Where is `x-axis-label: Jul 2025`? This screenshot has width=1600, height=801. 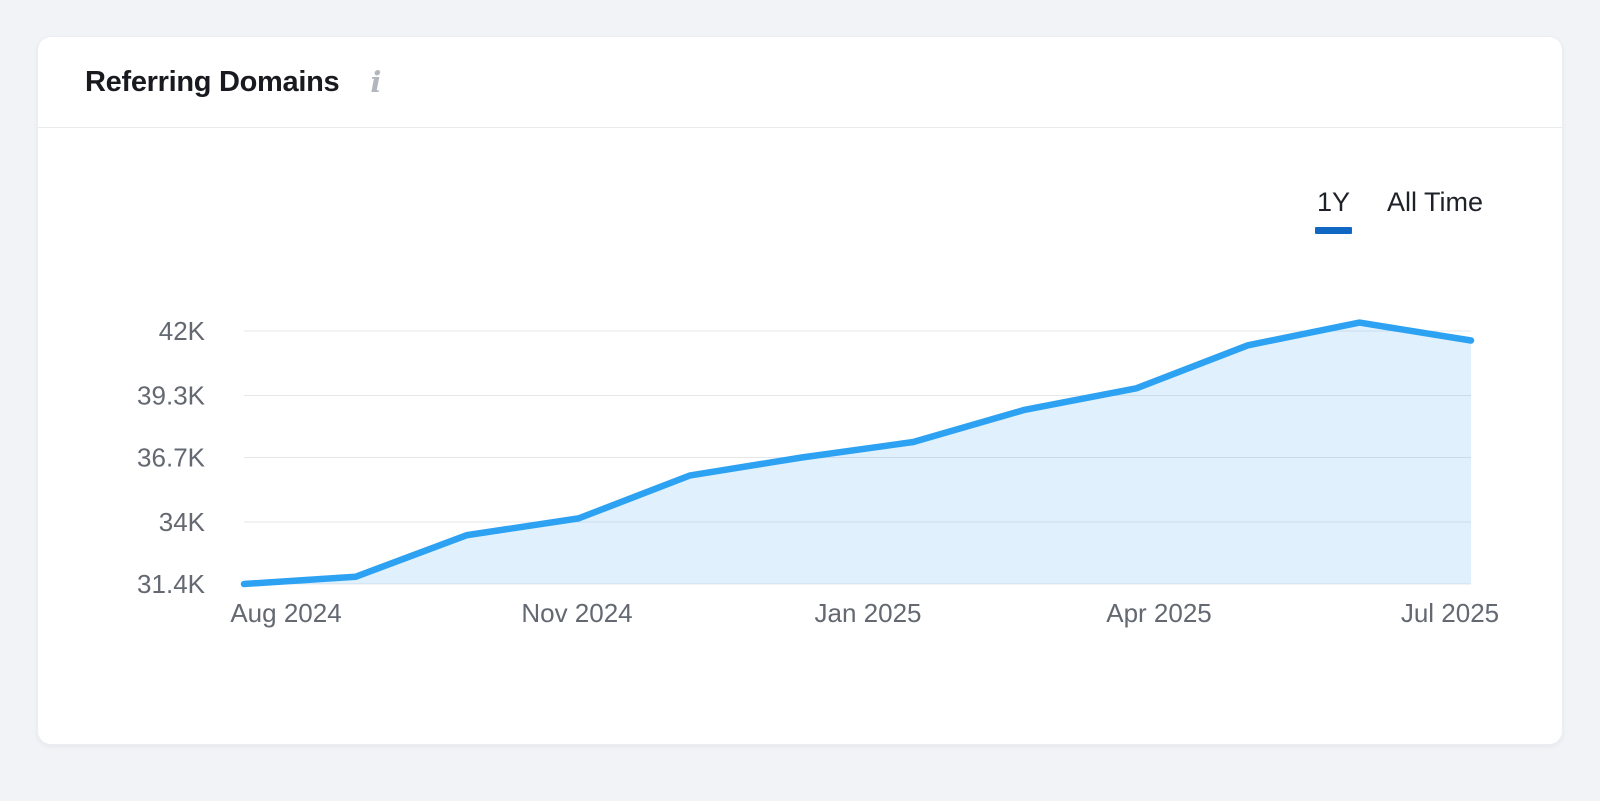 x-axis-label: Jul 2025 is located at coordinates (1450, 613).